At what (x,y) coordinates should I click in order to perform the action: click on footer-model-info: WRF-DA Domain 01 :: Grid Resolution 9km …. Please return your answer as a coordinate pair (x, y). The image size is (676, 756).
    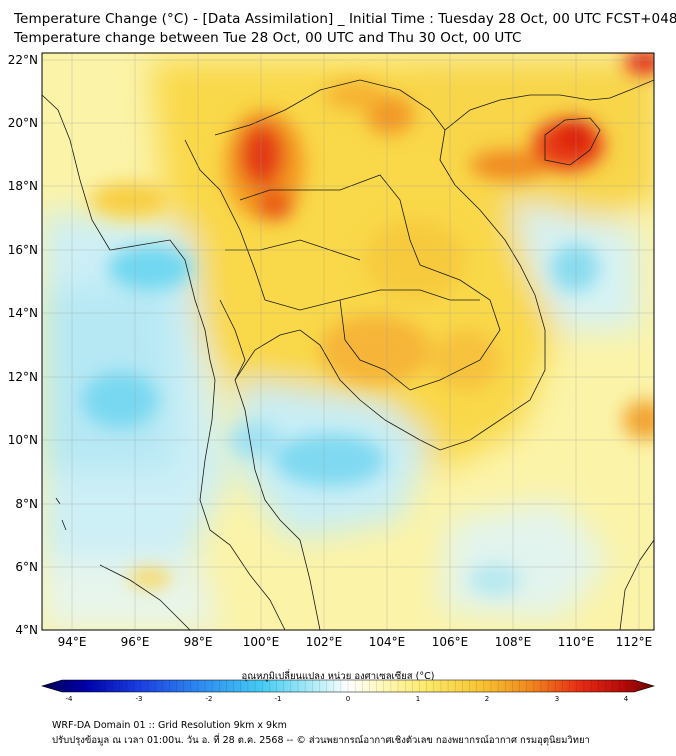
    Looking at the image, I should click on (169, 725).